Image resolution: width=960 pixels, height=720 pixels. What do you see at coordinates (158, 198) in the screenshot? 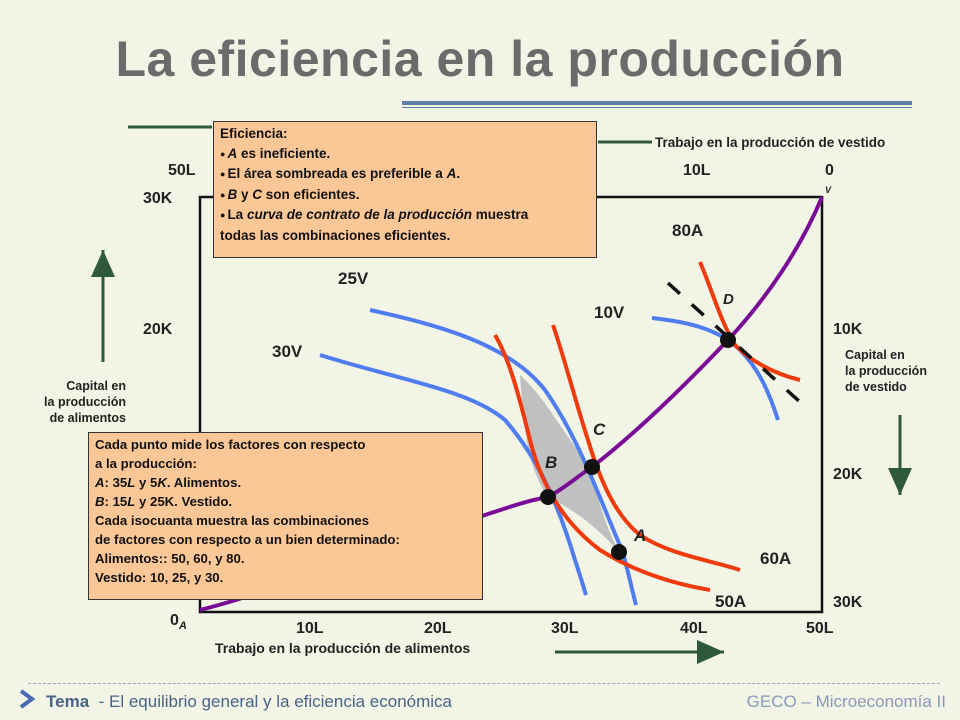
I see `left-tick-30K: 30K` at bounding box center [158, 198].